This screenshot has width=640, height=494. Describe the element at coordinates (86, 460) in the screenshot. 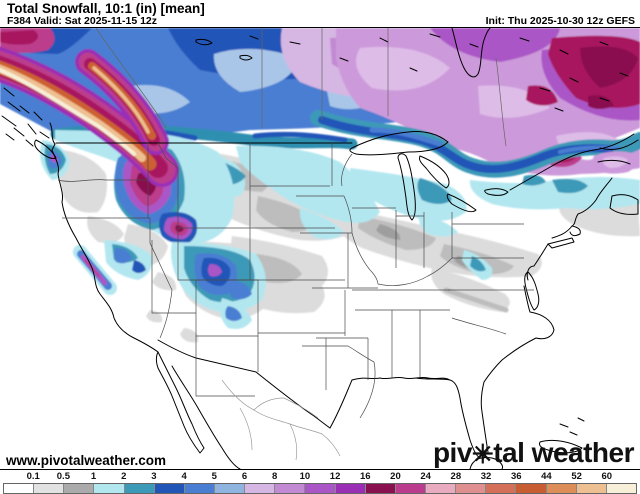

I see `watermark-url: www.pivotalweather.com` at that location.